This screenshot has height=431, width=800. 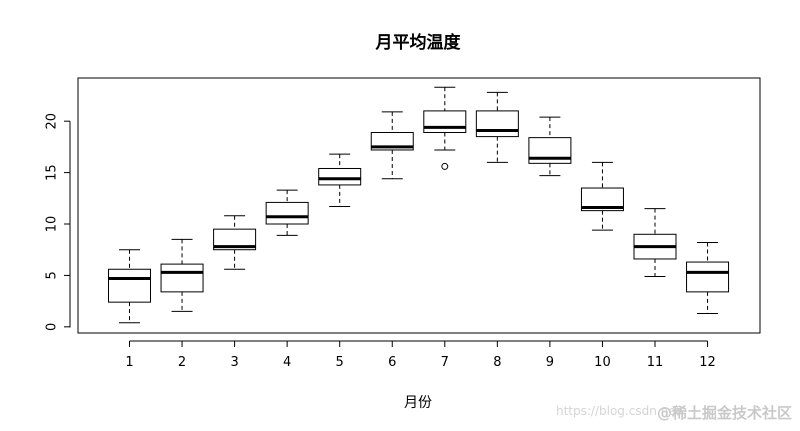 I want to click on x-tick-label: 6, so click(x=392, y=362).